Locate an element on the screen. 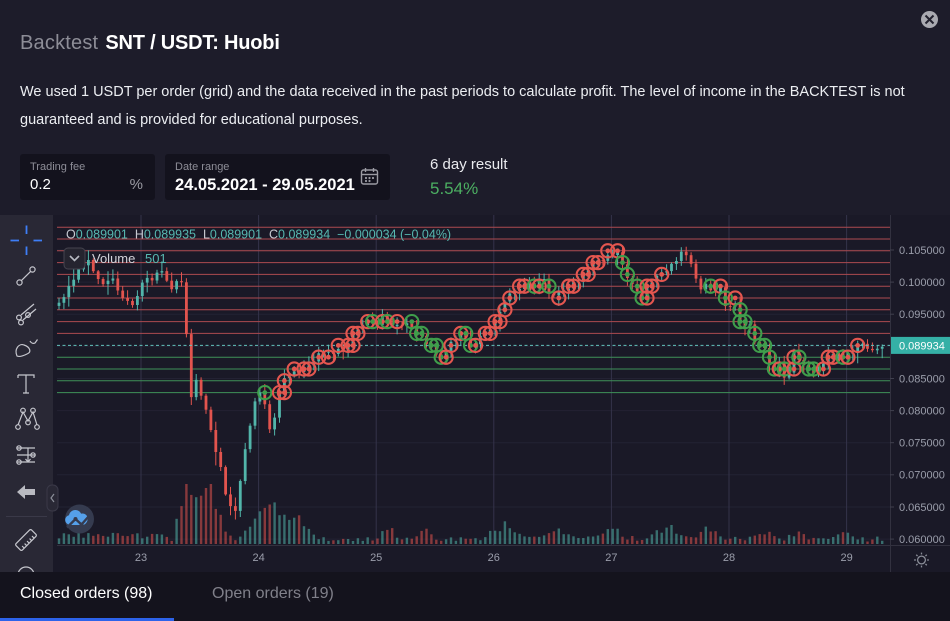  svg-text: 0.085000 is located at coordinates (922, 379).